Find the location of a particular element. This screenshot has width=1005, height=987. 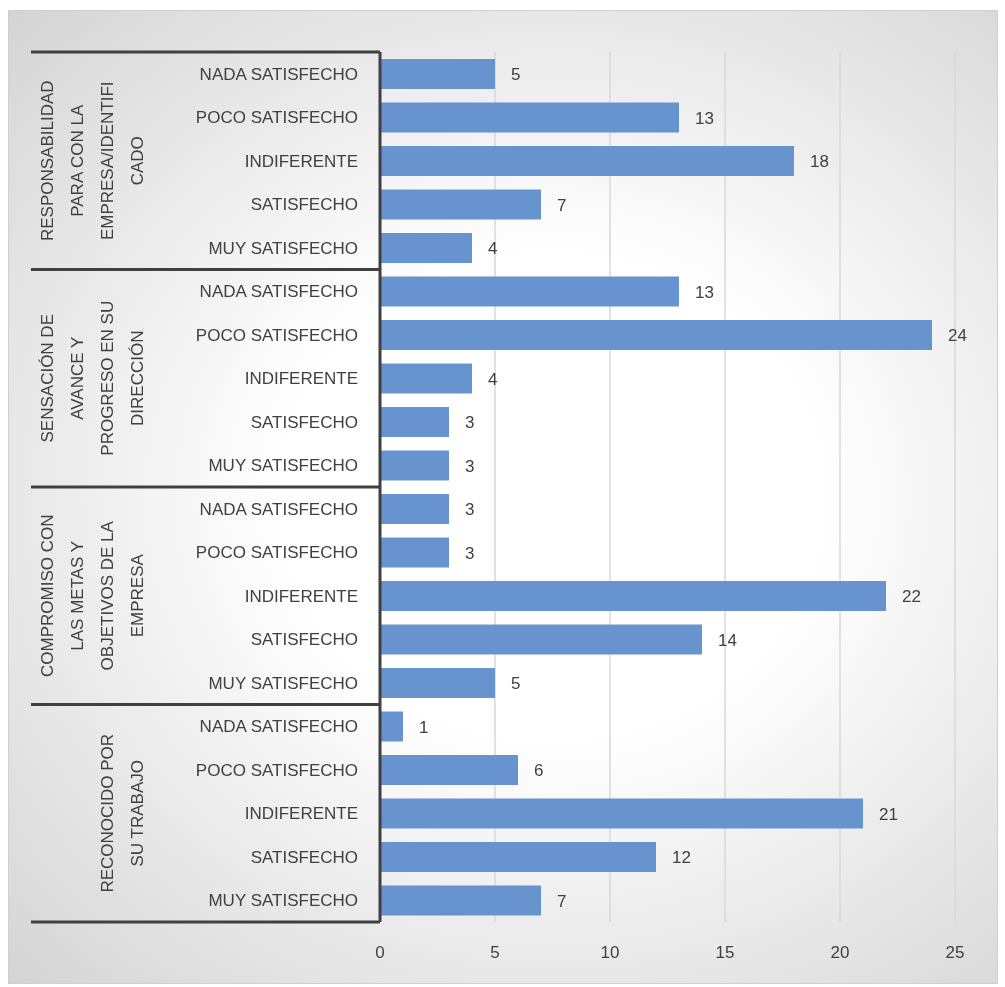

data-label: 12 is located at coordinates (681, 858).